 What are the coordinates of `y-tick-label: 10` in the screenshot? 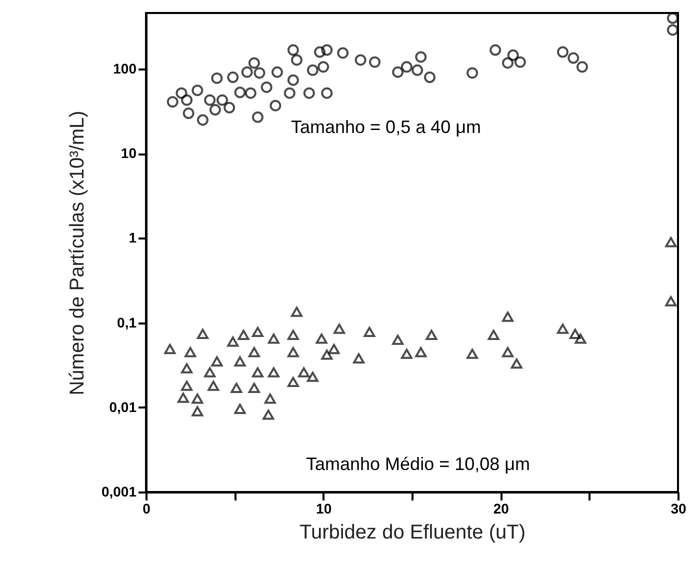 It's located at (128, 153).